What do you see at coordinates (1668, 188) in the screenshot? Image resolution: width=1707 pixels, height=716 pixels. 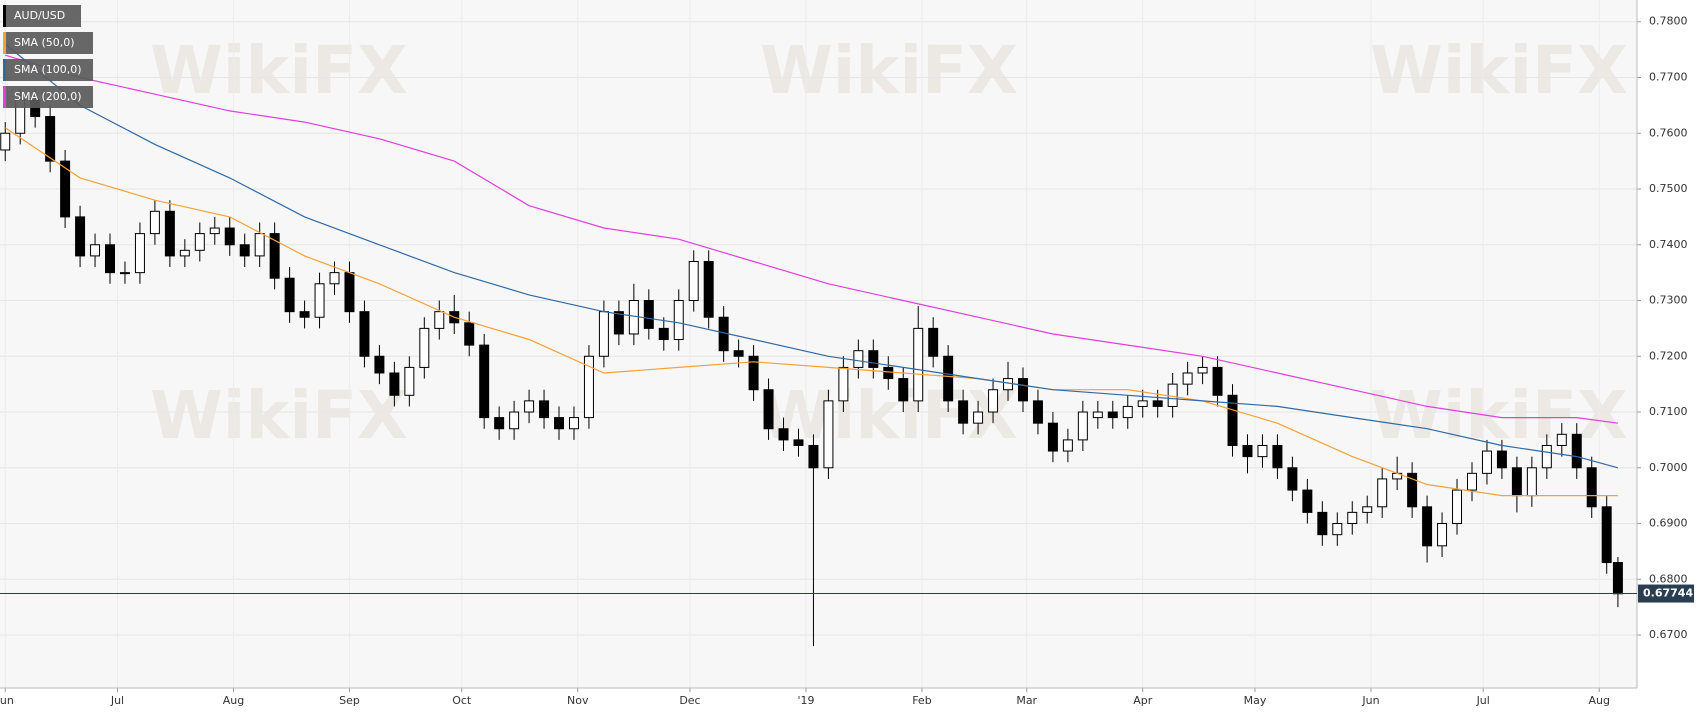 I see `y-tick-label: 0.7500` at bounding box center [1668, 188].